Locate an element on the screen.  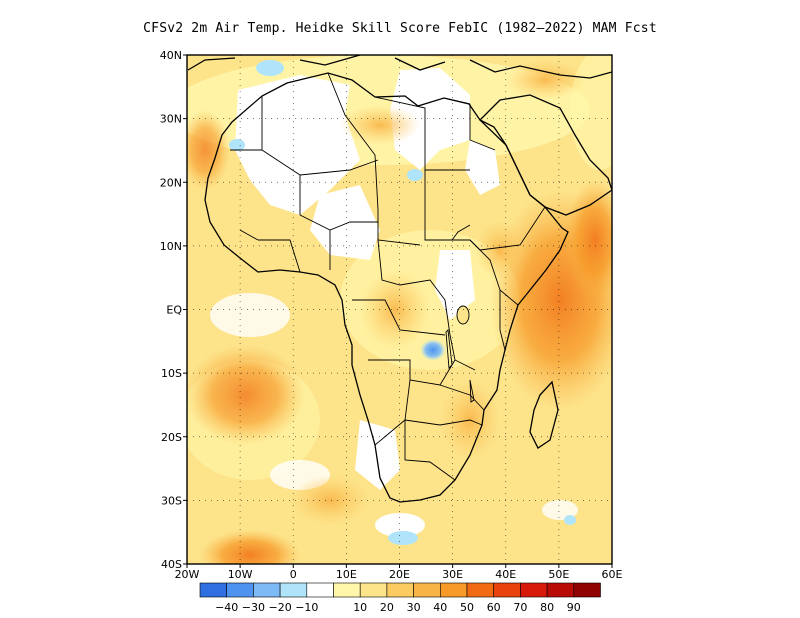
x-tick-label: 10W is located at coordinates (240, 574).